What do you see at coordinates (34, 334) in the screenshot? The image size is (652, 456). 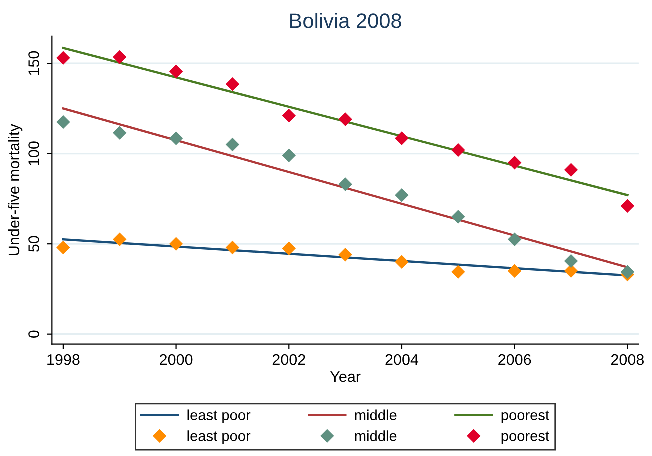 I see `y-tick-label: 0` at bounding box center [34, 334].